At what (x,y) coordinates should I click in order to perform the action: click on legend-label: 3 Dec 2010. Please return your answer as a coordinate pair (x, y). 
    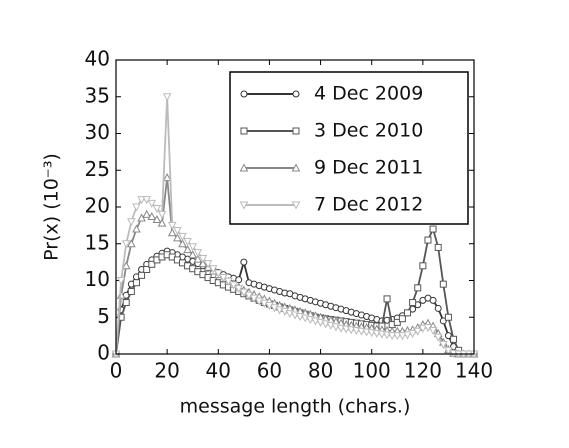
    Looking at the image, I should click on (368, 131).